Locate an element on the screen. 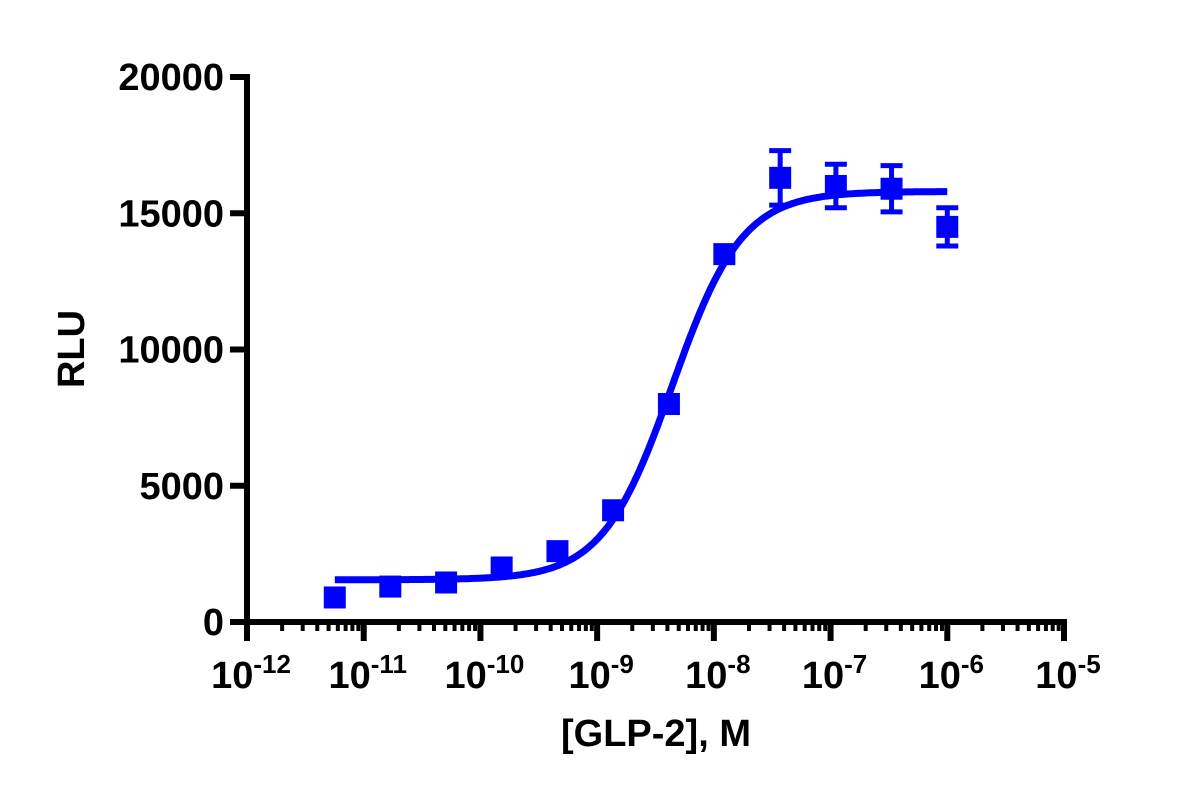 Image resolution: width=1192 pixels, height=799 pixels. x-tick-label: 10⁻⁶ is located at coordinates (951, 673).